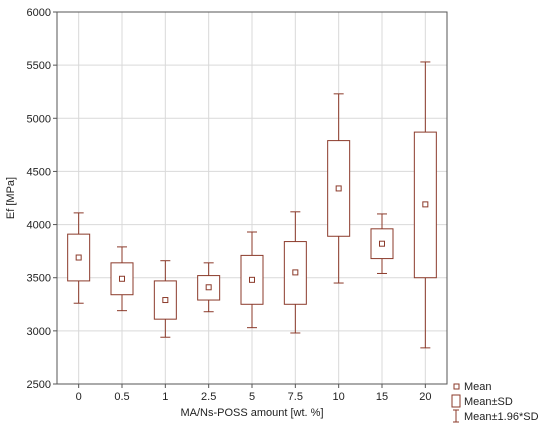 Image resolution: width=550 pixels, height=429 pixels. I want to click on legend-whisker-label: Mean±1.96*SD, so click(501, 417).